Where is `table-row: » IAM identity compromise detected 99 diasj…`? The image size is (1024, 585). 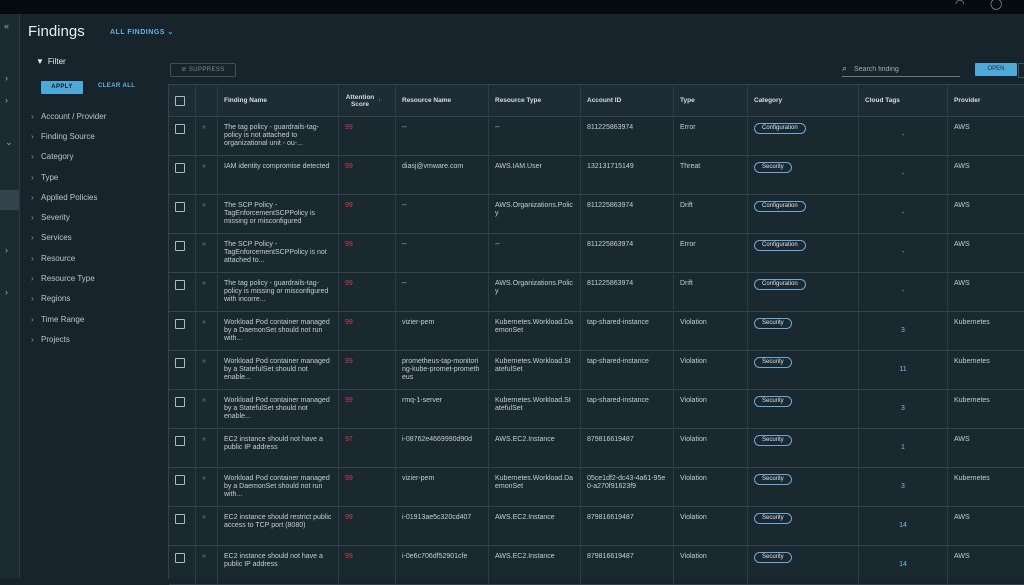 table-row: » IAM identity compromise detected 99 diasj… is located at coordinates (596, 175).